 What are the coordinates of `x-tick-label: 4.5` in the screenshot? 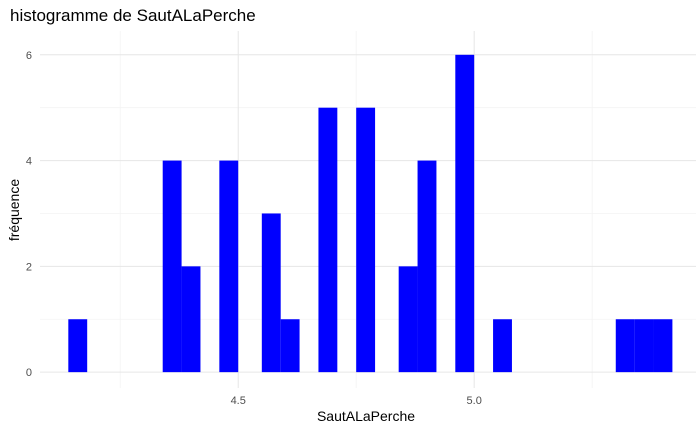 It's located at (238, 401).